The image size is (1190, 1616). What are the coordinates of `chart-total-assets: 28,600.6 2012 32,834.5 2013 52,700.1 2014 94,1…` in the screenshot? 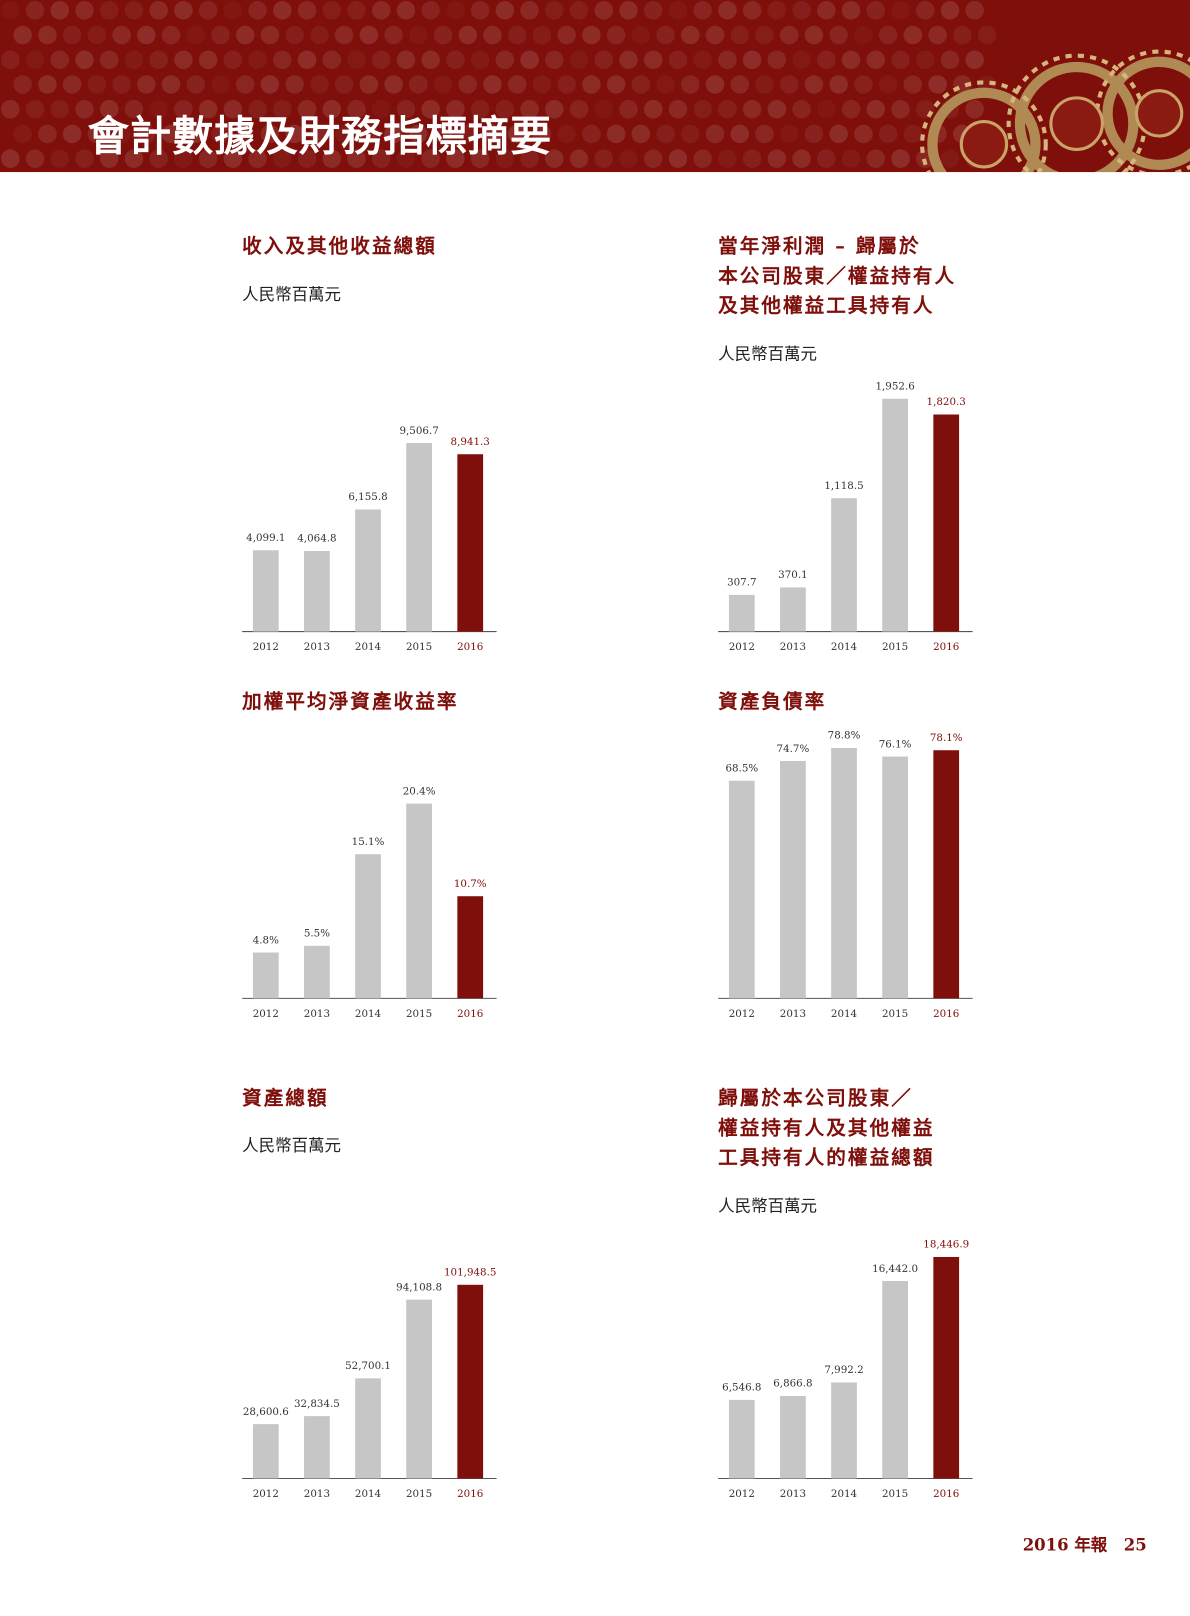 It's located at (369, 1383).